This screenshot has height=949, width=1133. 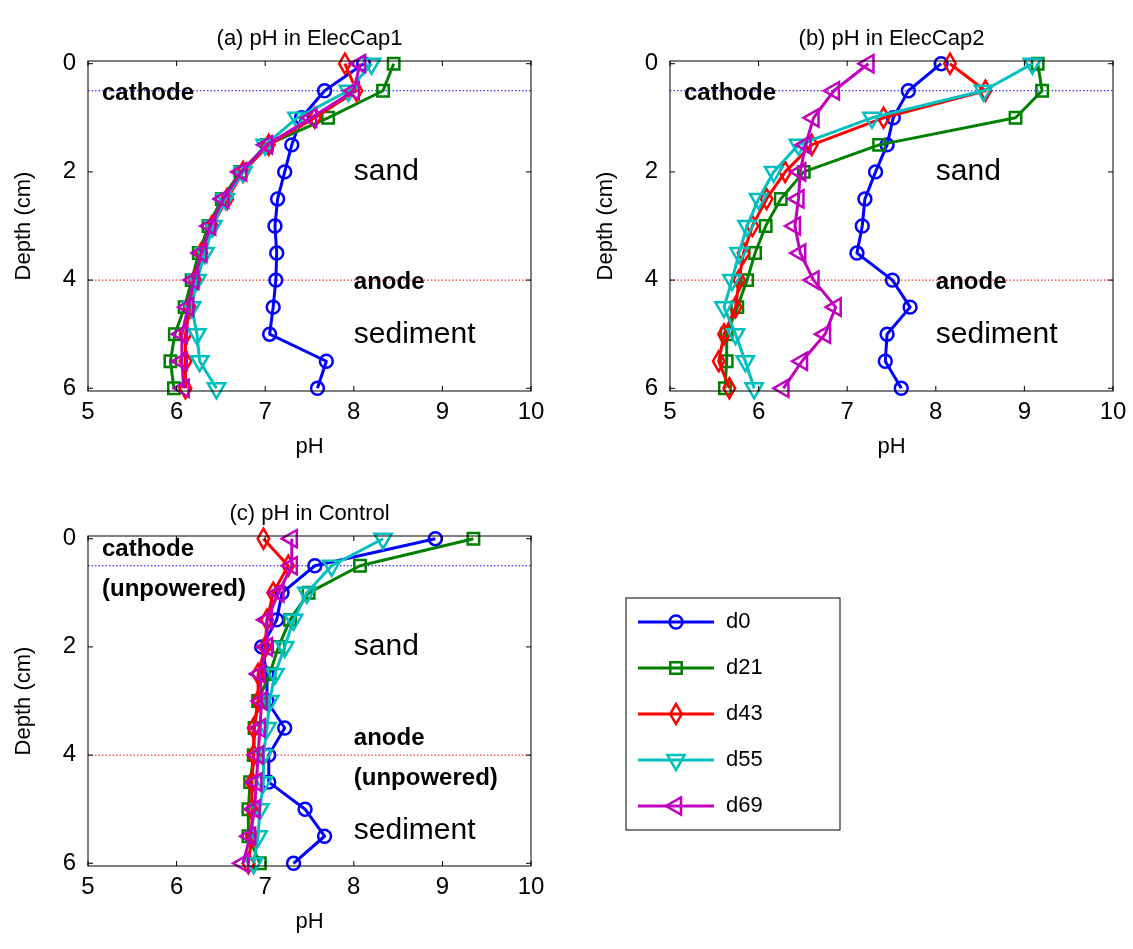 I want to click on legend-label: d69, so click(x=744, y=804).